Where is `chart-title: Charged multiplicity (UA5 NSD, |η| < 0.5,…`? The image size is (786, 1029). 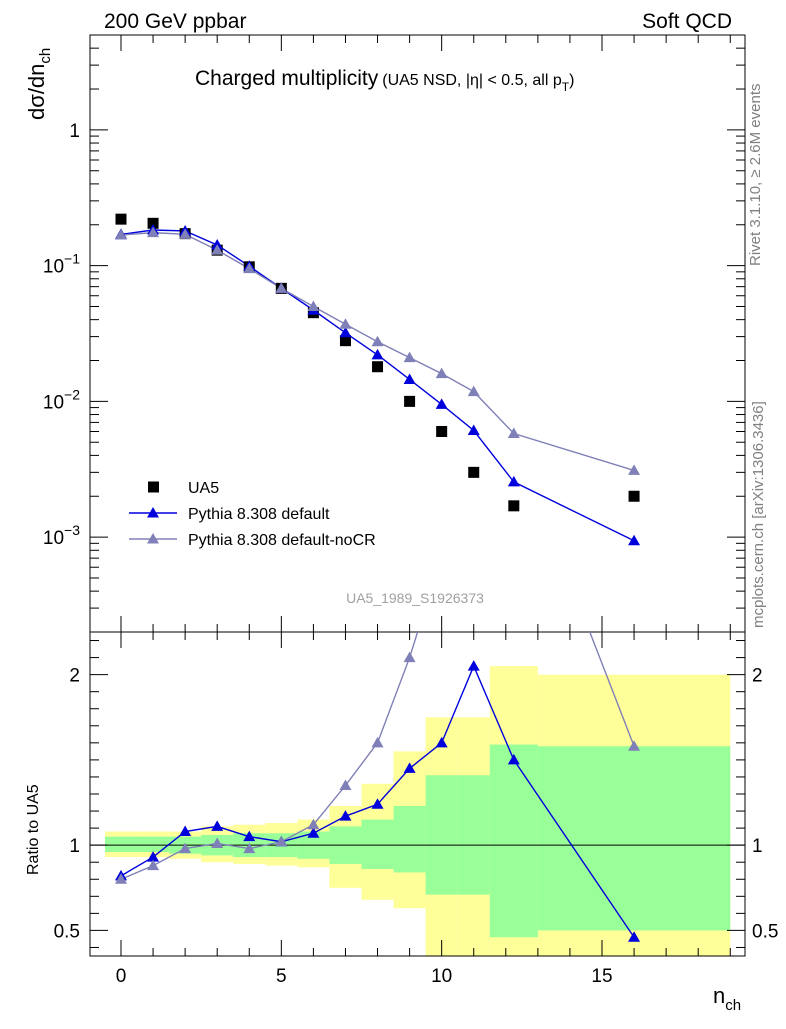
chart-title: Charged multiplicity (UA5 NSD, |η| < 0.5,… is located at coordinates (384, 80).